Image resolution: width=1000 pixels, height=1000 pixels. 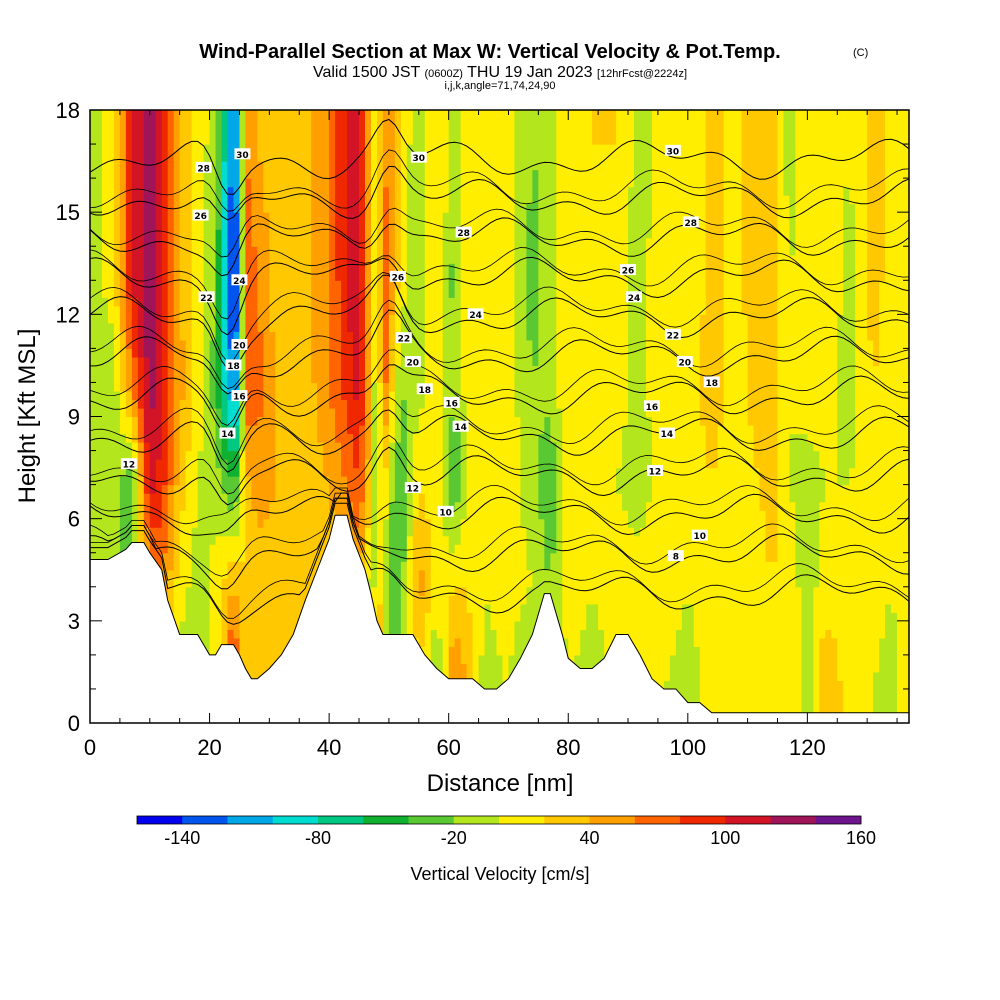 I want to click on colorbar-swatch, so click(x=793, y=820).